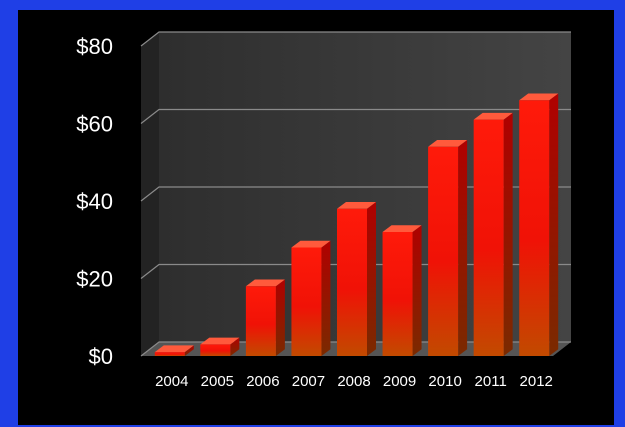 This screenshot has height=427, width=625. Describe the element at coordinates (444, 381) in the screenshot. I see `x-tick-label: 2010` at that location.